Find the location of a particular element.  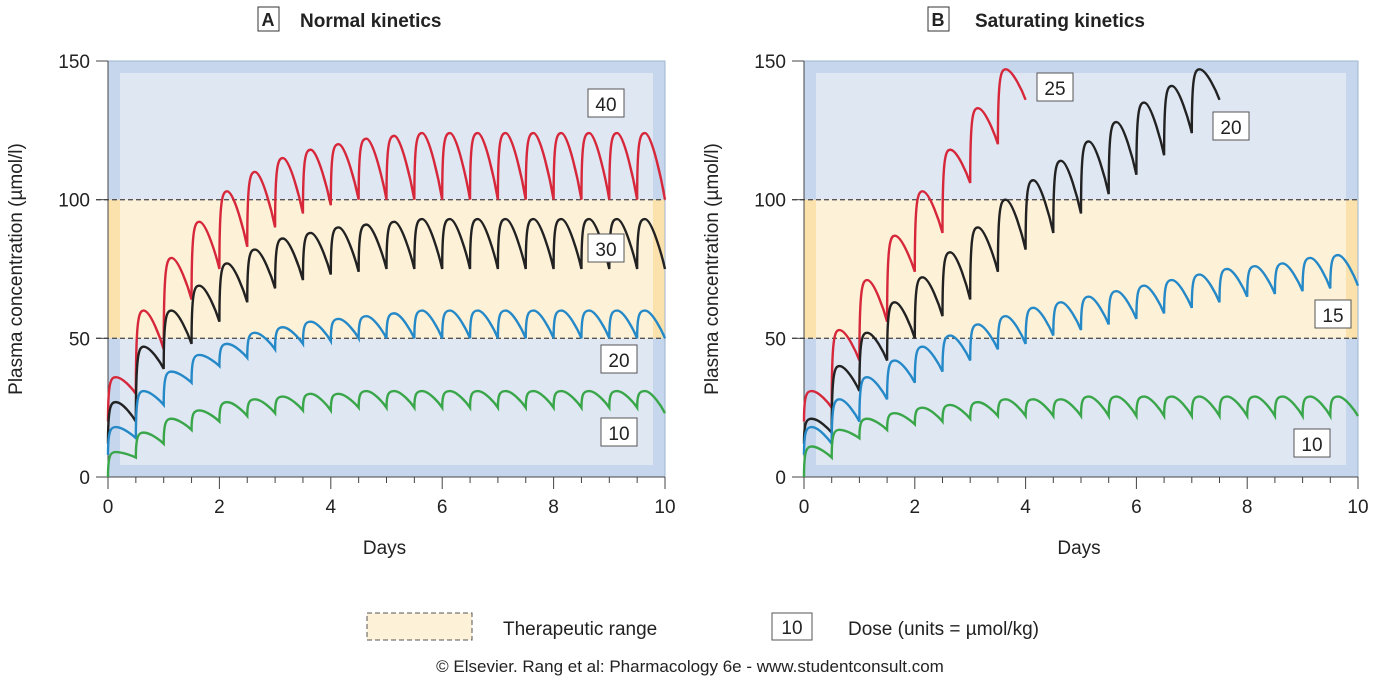

dose-label: 40 is located at coordinates (605, 105).